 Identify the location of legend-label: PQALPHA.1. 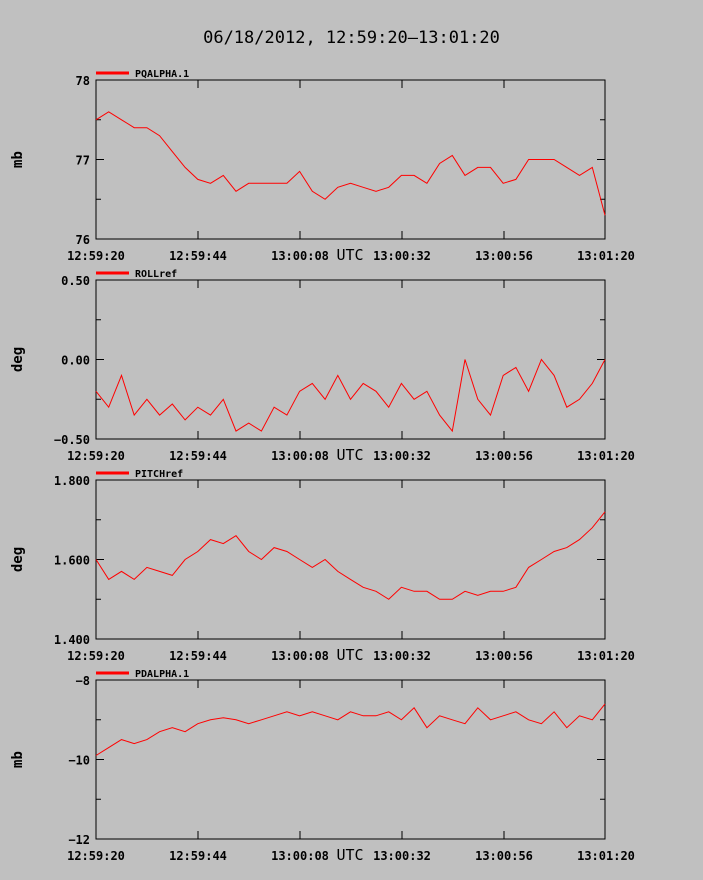
(162, 74).